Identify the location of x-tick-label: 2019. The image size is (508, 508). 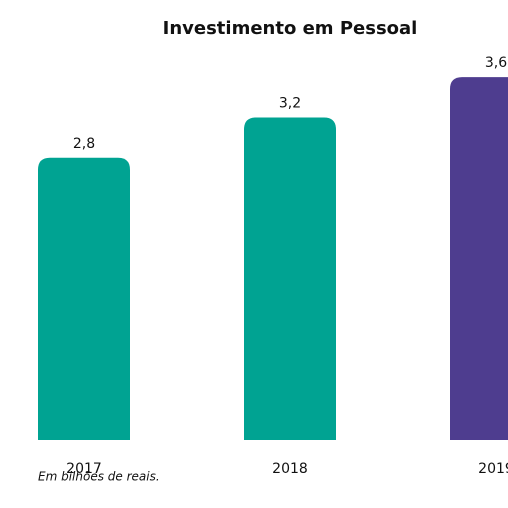
(493, 469).